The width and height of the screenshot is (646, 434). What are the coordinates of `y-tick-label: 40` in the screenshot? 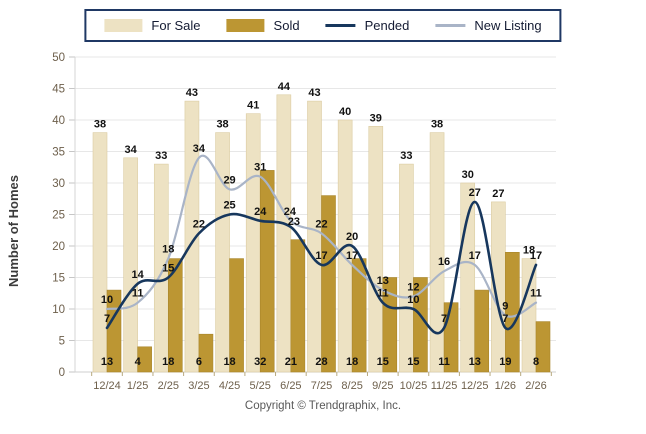 It's located at (58, 121).